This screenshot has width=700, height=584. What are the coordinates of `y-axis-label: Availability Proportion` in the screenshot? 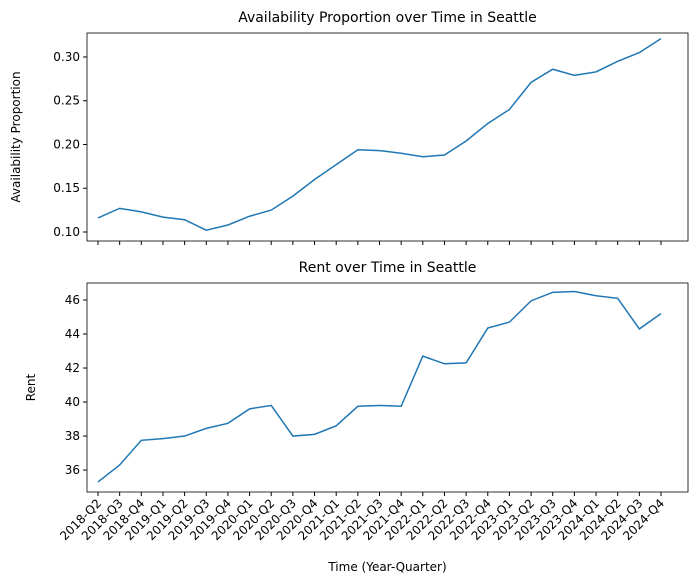 It's located at (16, 136).